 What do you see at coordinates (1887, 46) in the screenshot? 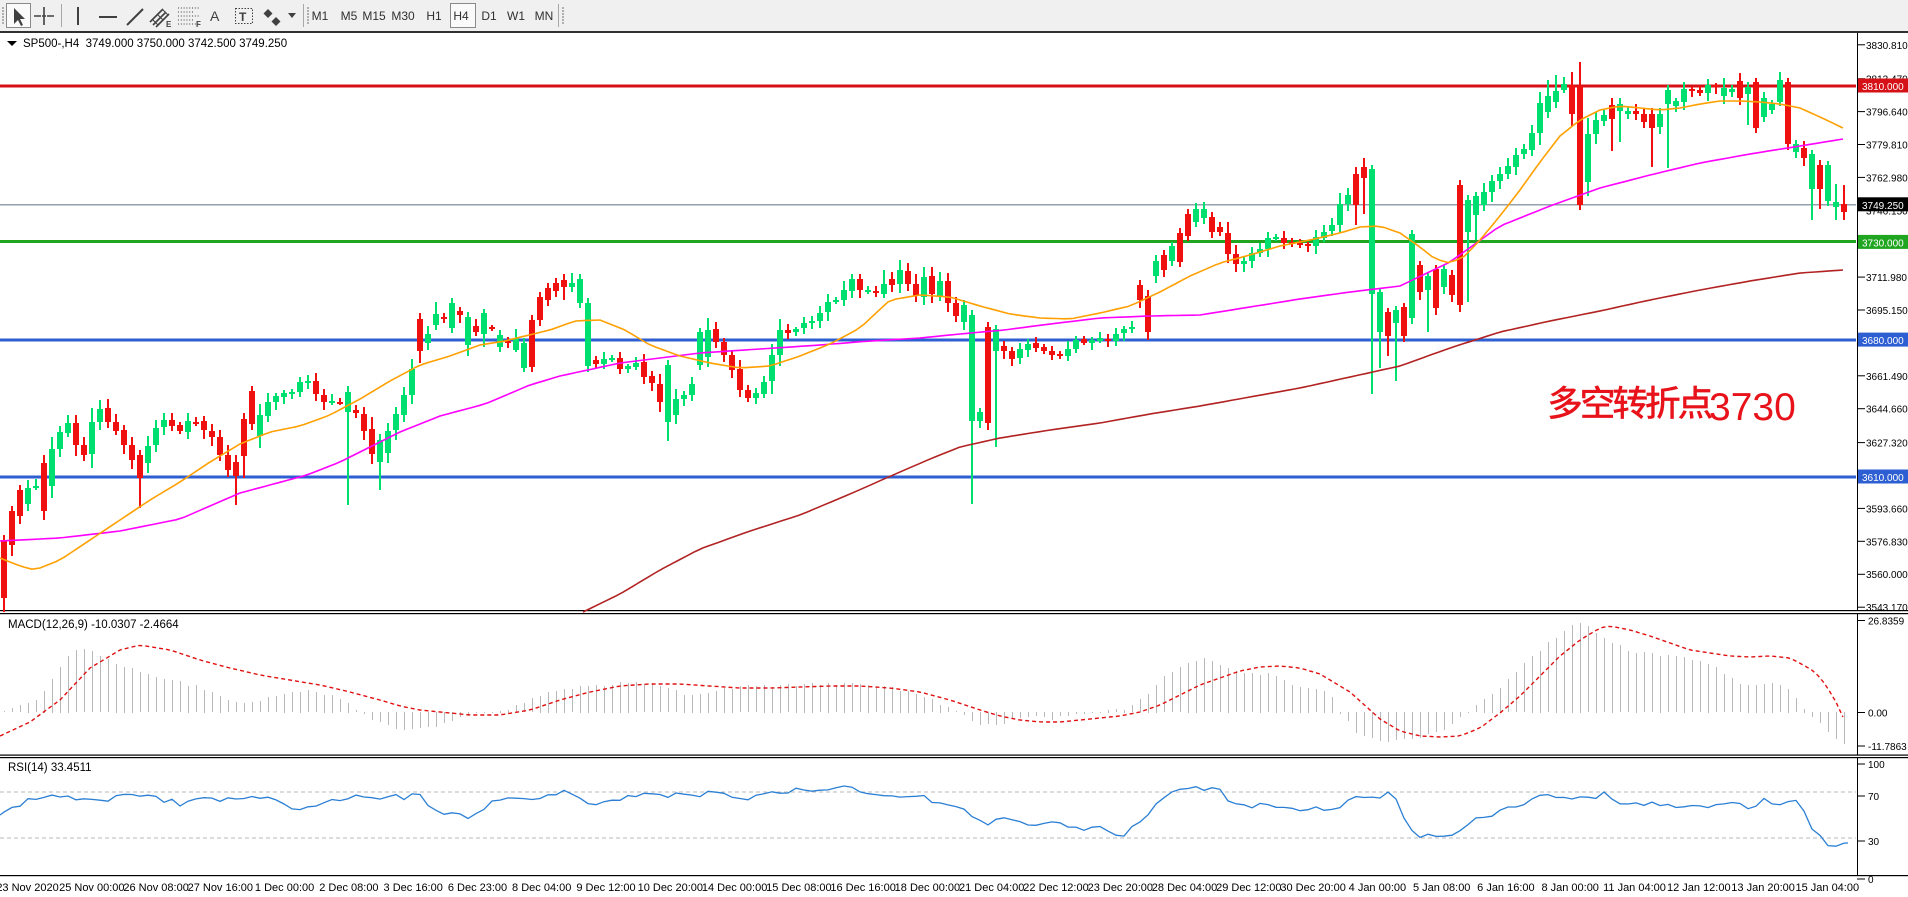
I see `svg-text: 3830.810` at bounding box center [1887, 46].